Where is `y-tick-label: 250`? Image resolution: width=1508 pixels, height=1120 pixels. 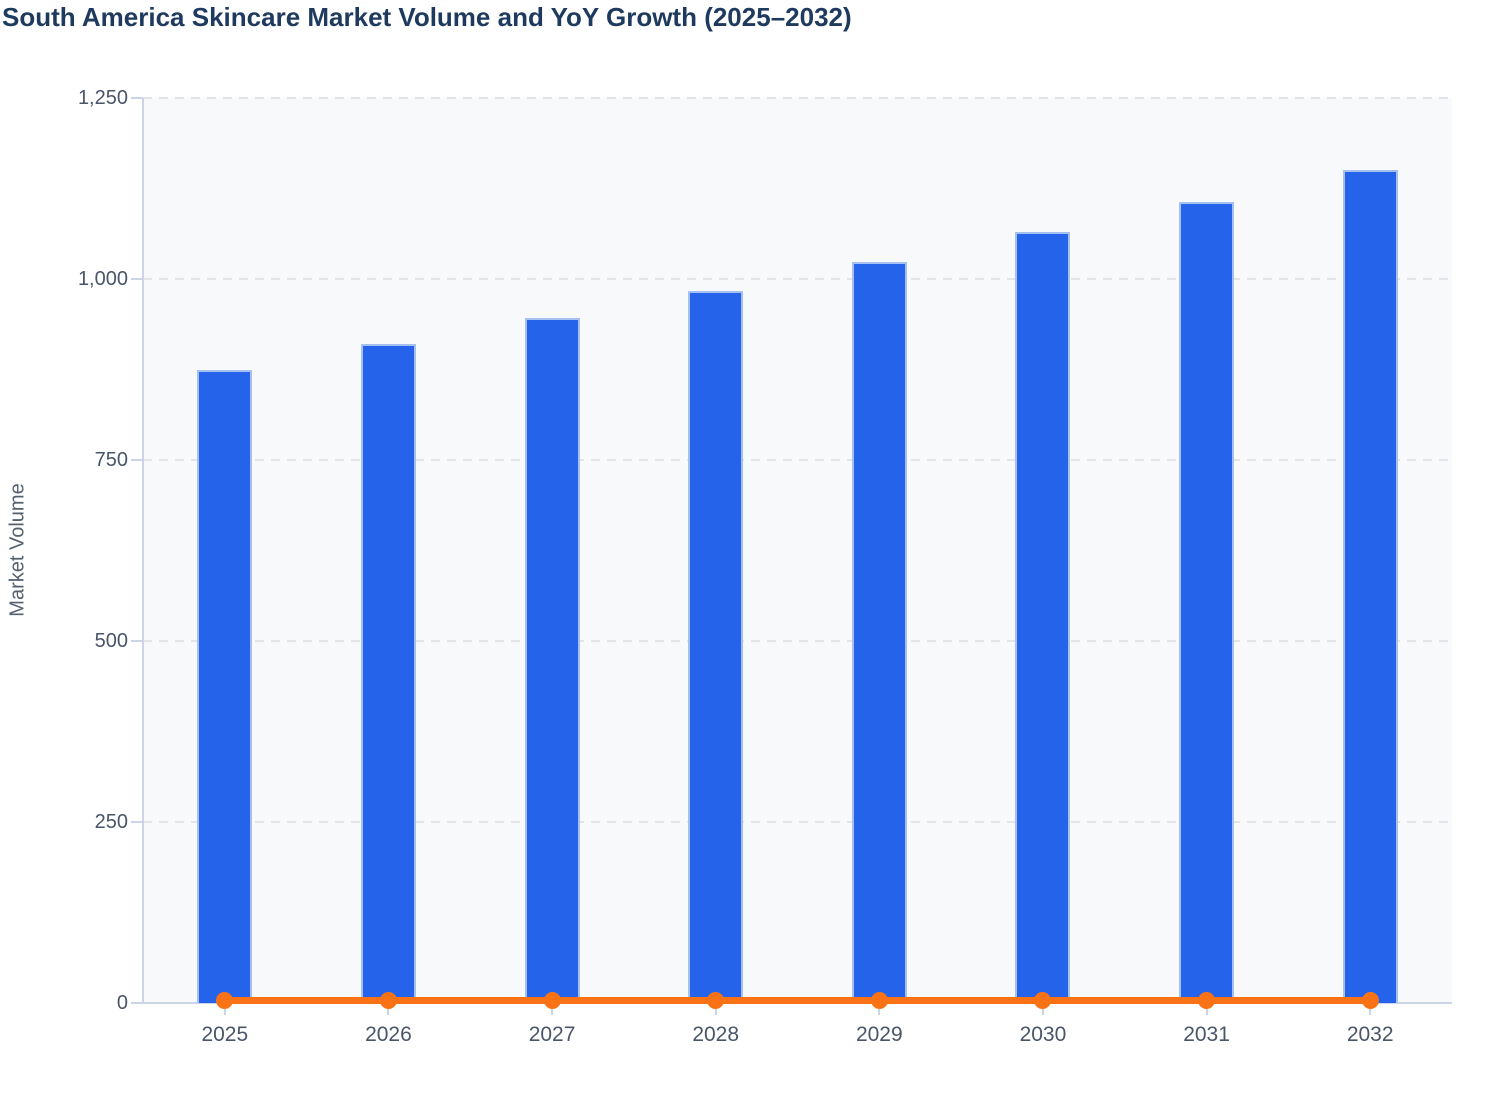 y-tick-label: 250 is located at coordinates (111, 822).